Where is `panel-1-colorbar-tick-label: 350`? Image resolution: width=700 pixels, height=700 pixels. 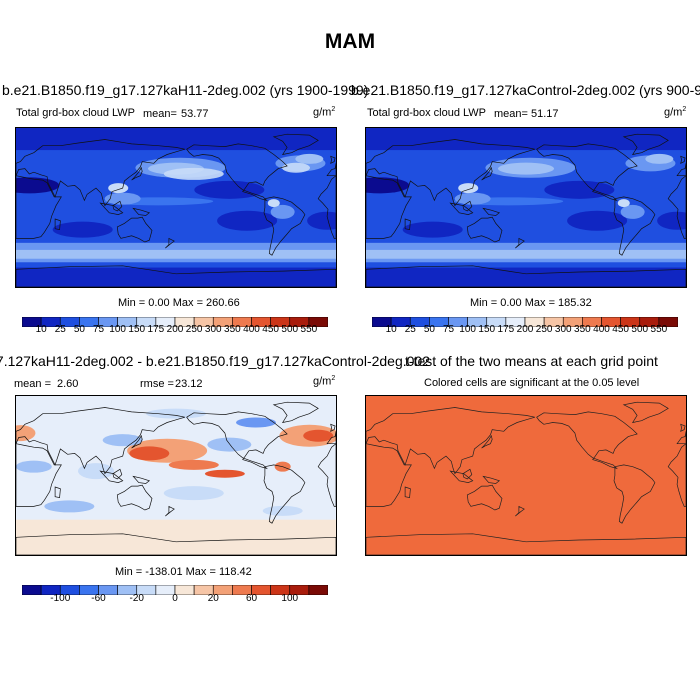 panel-1-colorbar-tick-label: 350 is located at coordinates (232, 329).